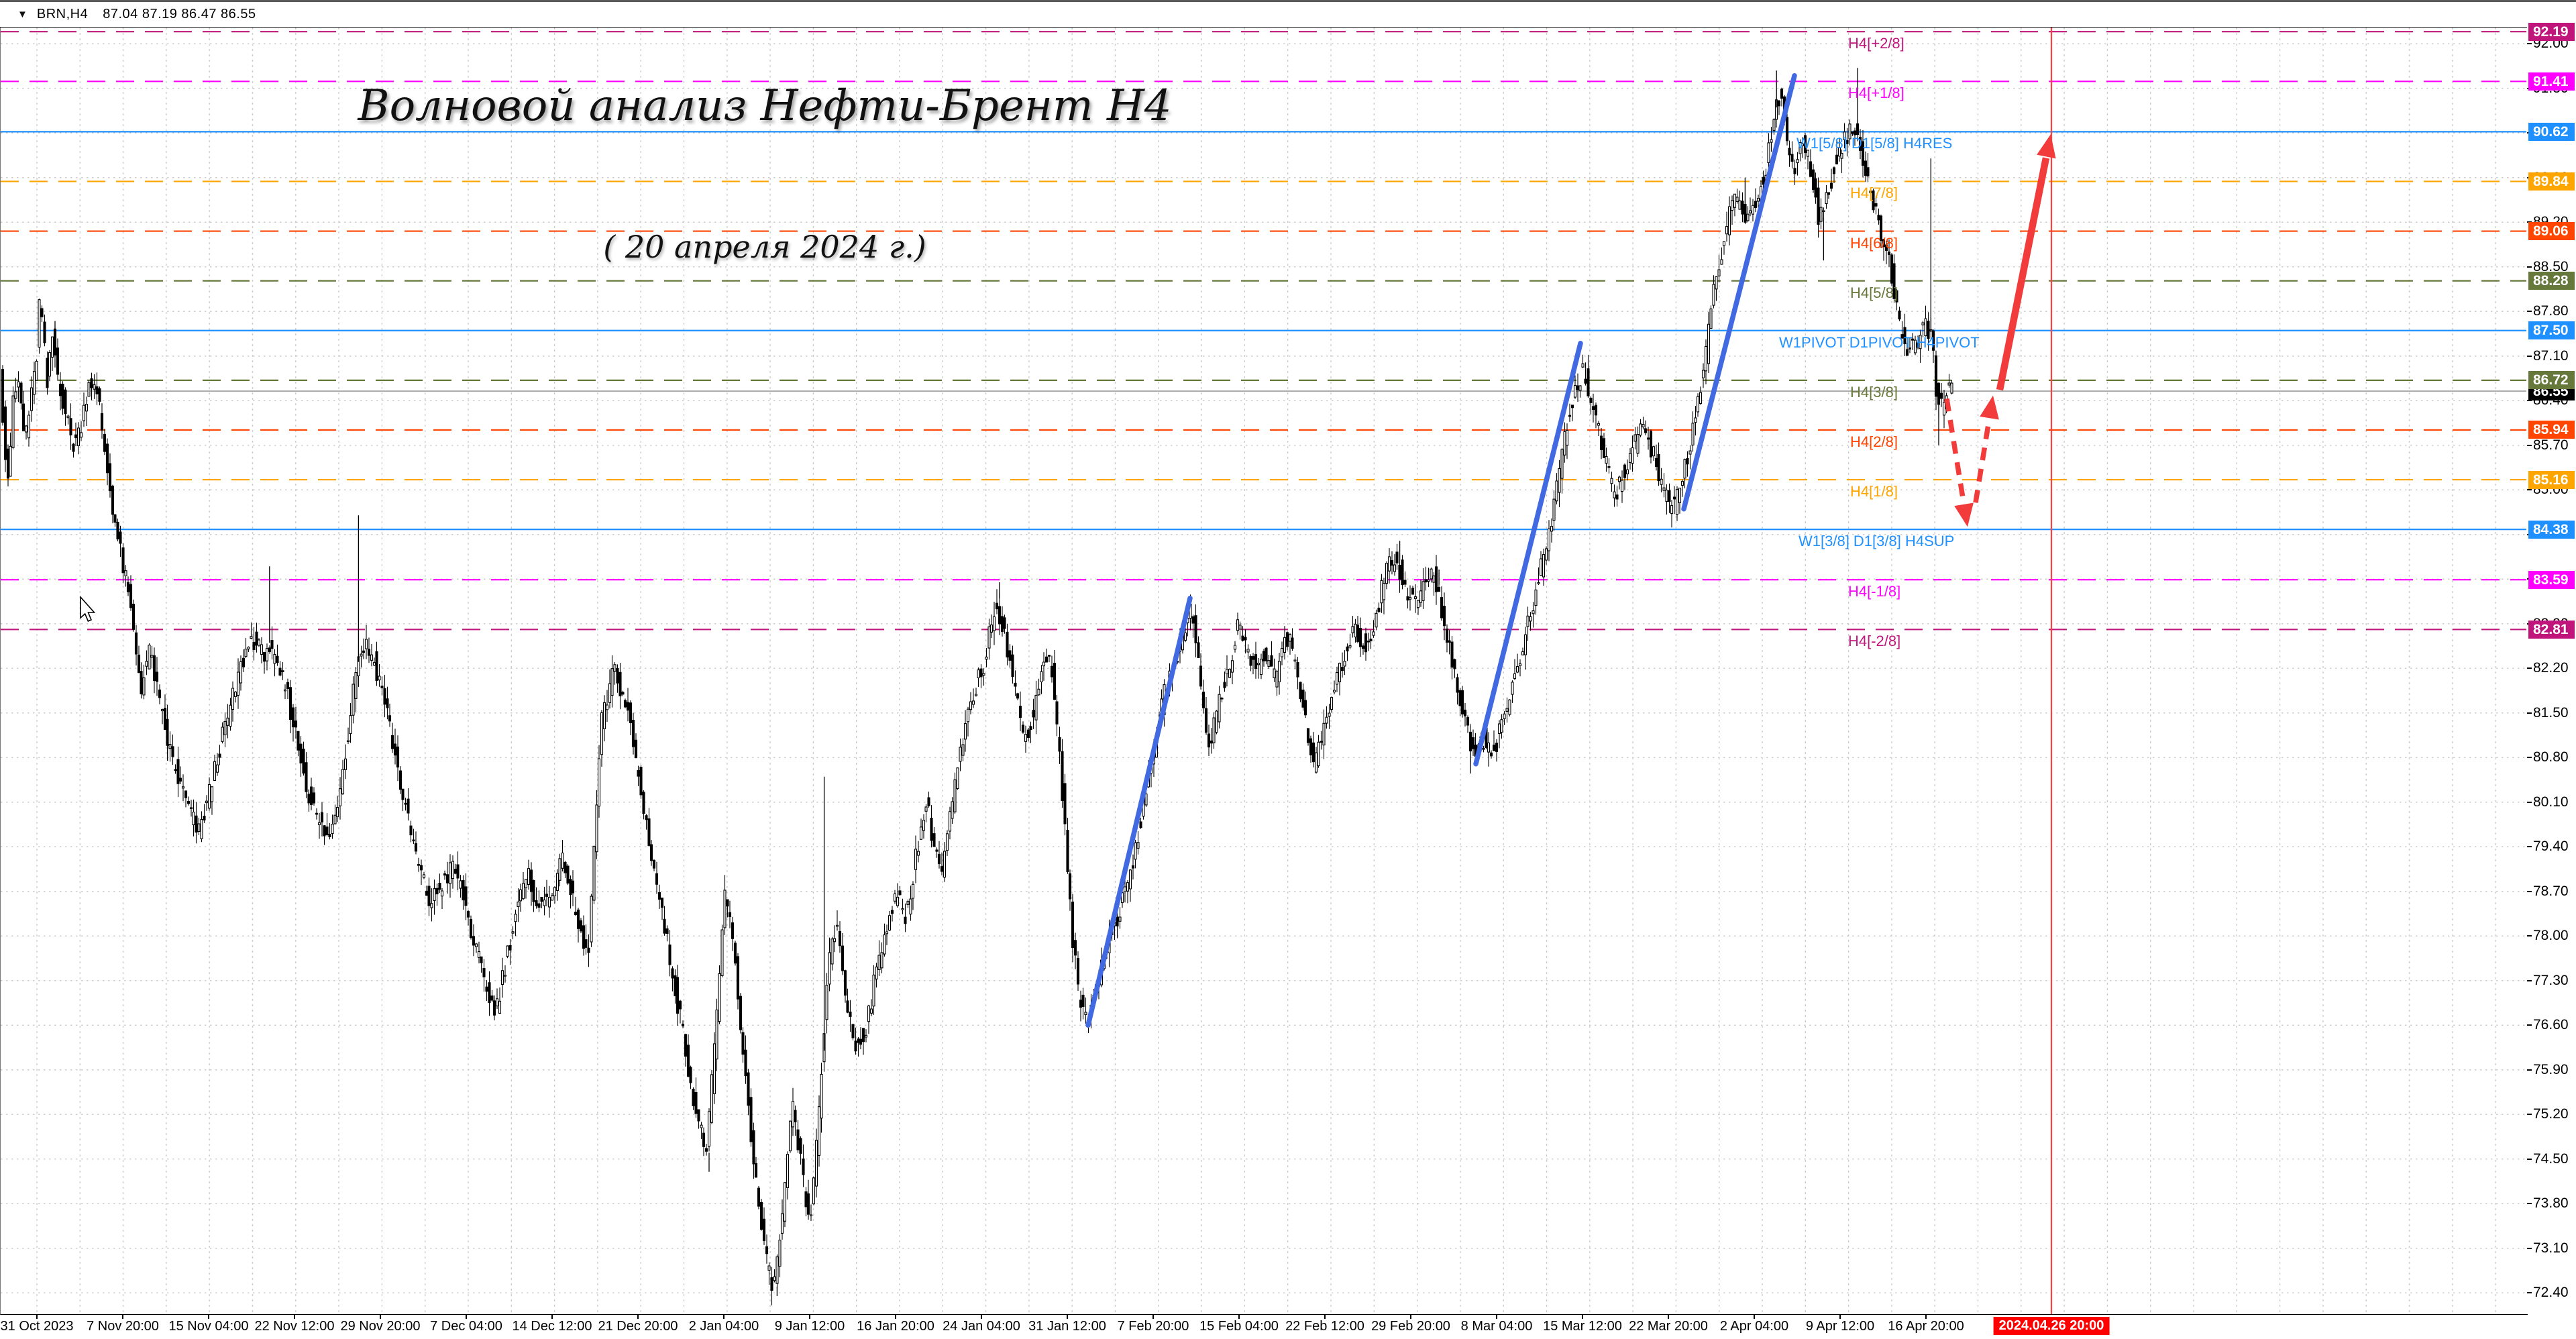  Describe the element at coordinates (2551, 757) in the screenshot. I see `price-tick-label: 80.80` at that location.